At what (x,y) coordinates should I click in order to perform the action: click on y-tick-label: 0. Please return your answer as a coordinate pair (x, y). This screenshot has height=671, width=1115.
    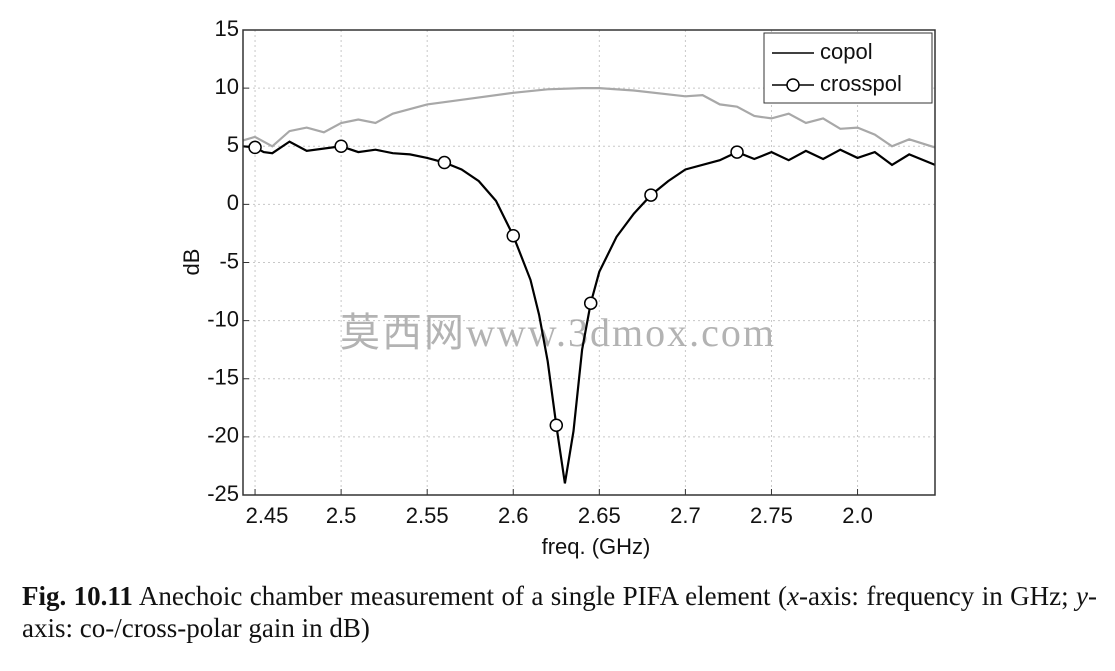
    Looking at the image, I should click on (233, 202).